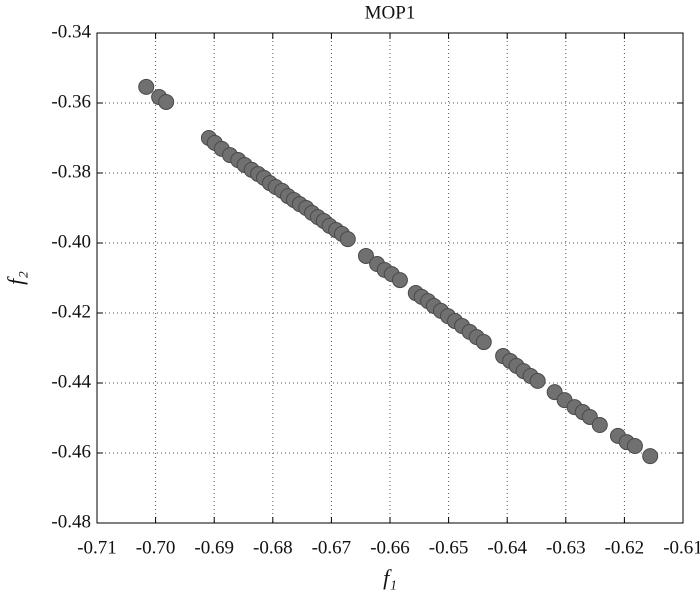  I want to click on x-axis-label: f₁, so click(390, 577).